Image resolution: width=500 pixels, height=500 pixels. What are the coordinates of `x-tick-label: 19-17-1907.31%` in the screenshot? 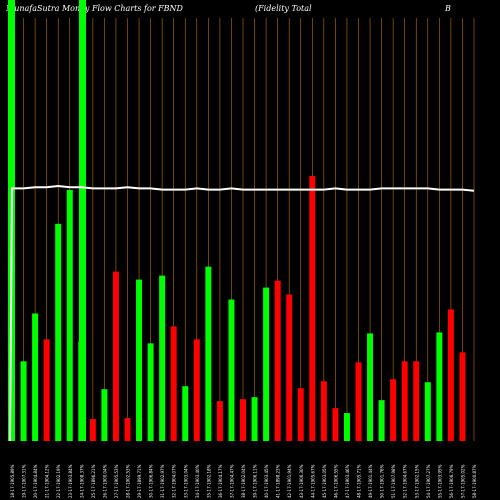 It's located at (24, 481).